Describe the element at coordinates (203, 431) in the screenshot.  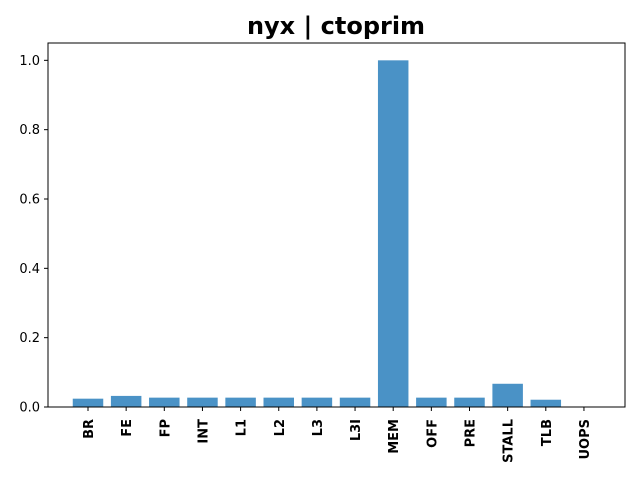
I see `x-tick-label-int: INT` at that location.